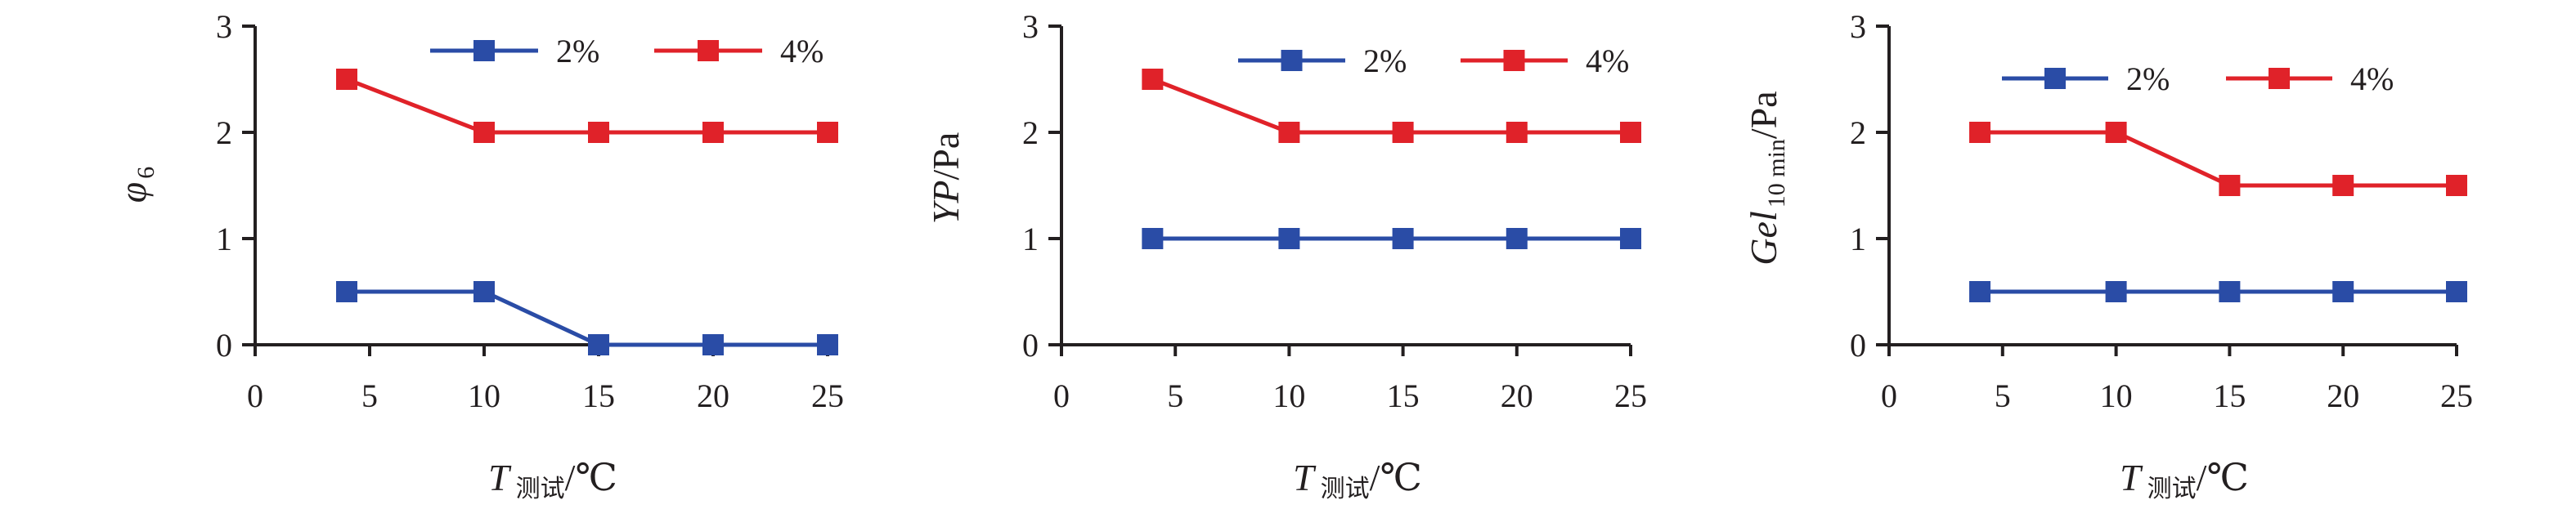 The height and width of the screenshot is (509, 2576). What do you see at coordinates (135, 185) in the screenshot?
I see `y-axis-title: φ6` at bounding box center [135, 185].